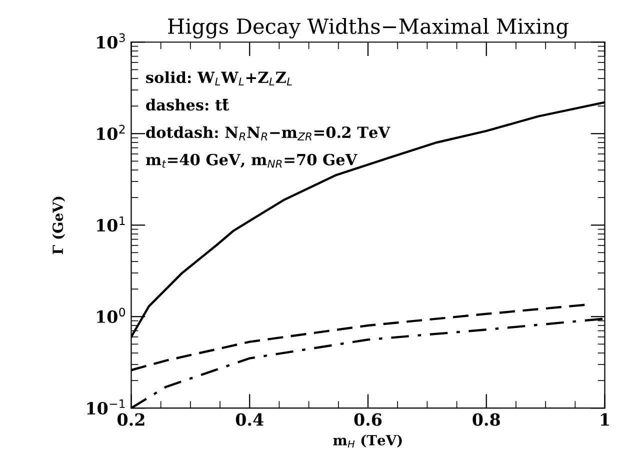 The width and height of the screenshot is (619, 468). What do you see at coordinates (111, 132) in the screenshot?
I see `y-tick-label: 10$^{2}$` at bounding box center [111, 132].